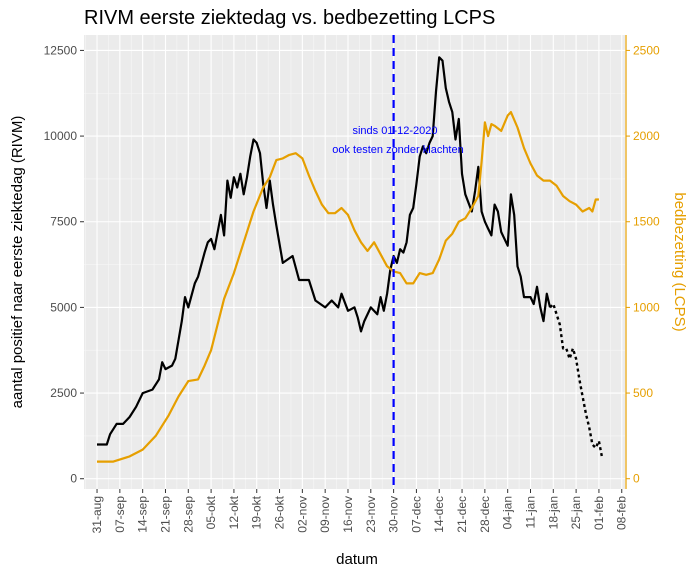 This screenshot has height=574, width=697. Describe the element at coordinates (397, 150) in the screenshot. I see `annotation-line-2: ook testen zonder klachten` at that location.